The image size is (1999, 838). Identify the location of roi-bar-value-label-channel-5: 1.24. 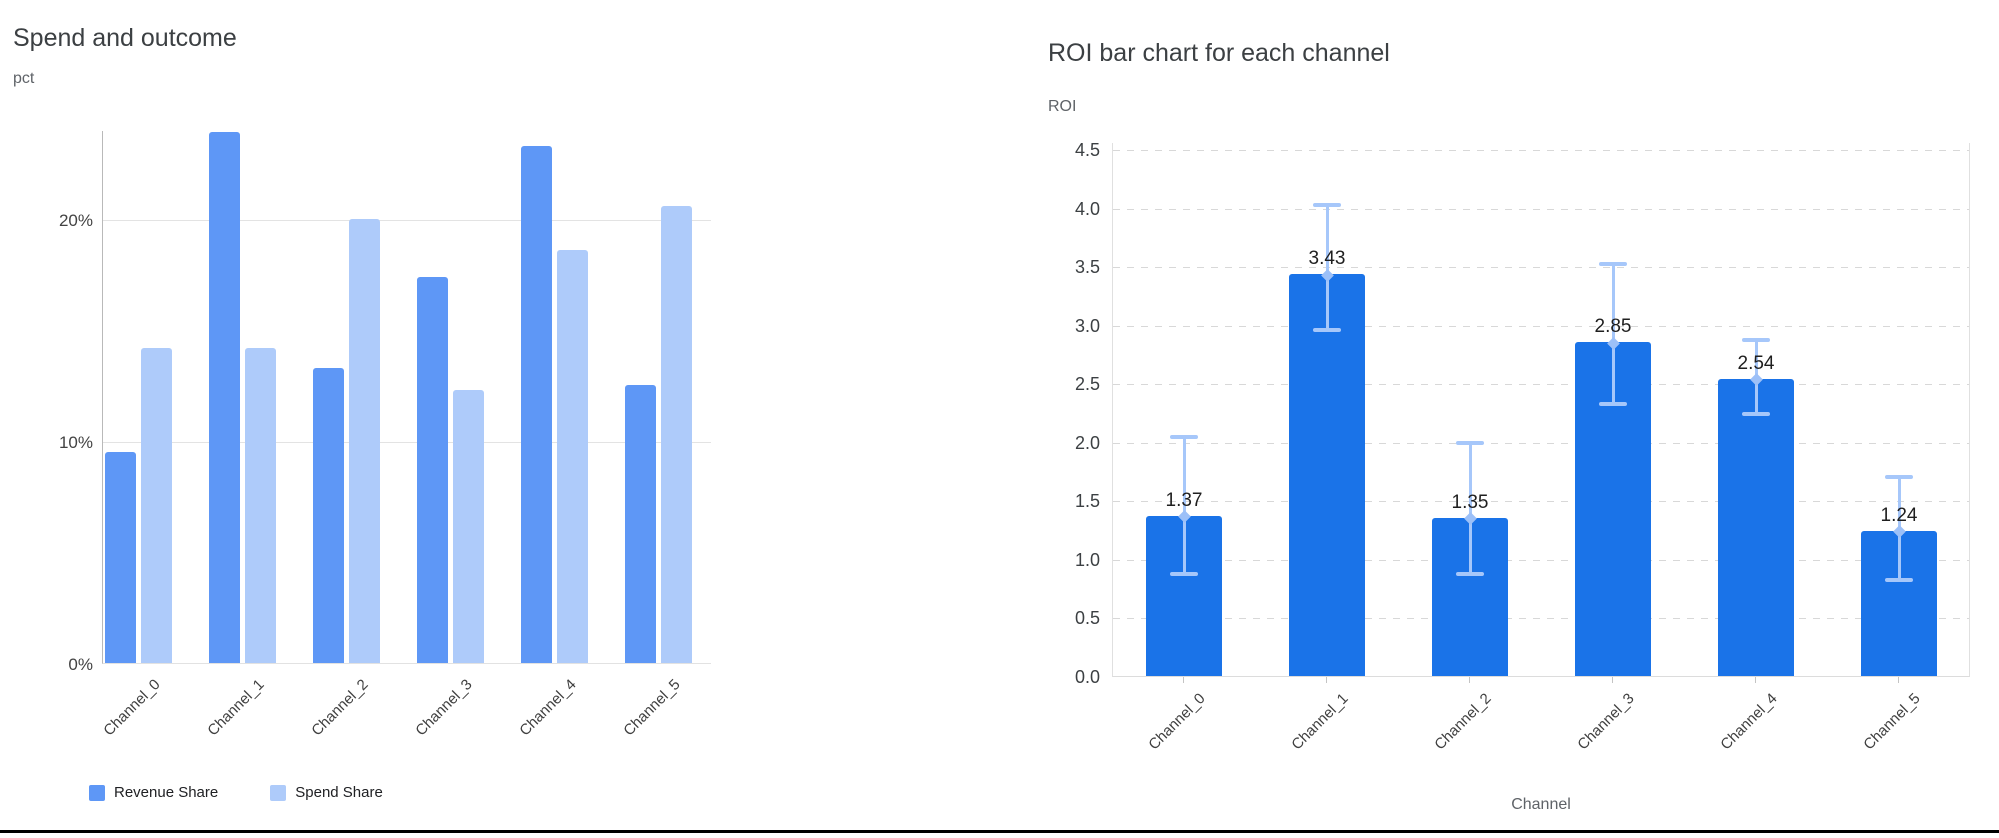
(1899, 515).